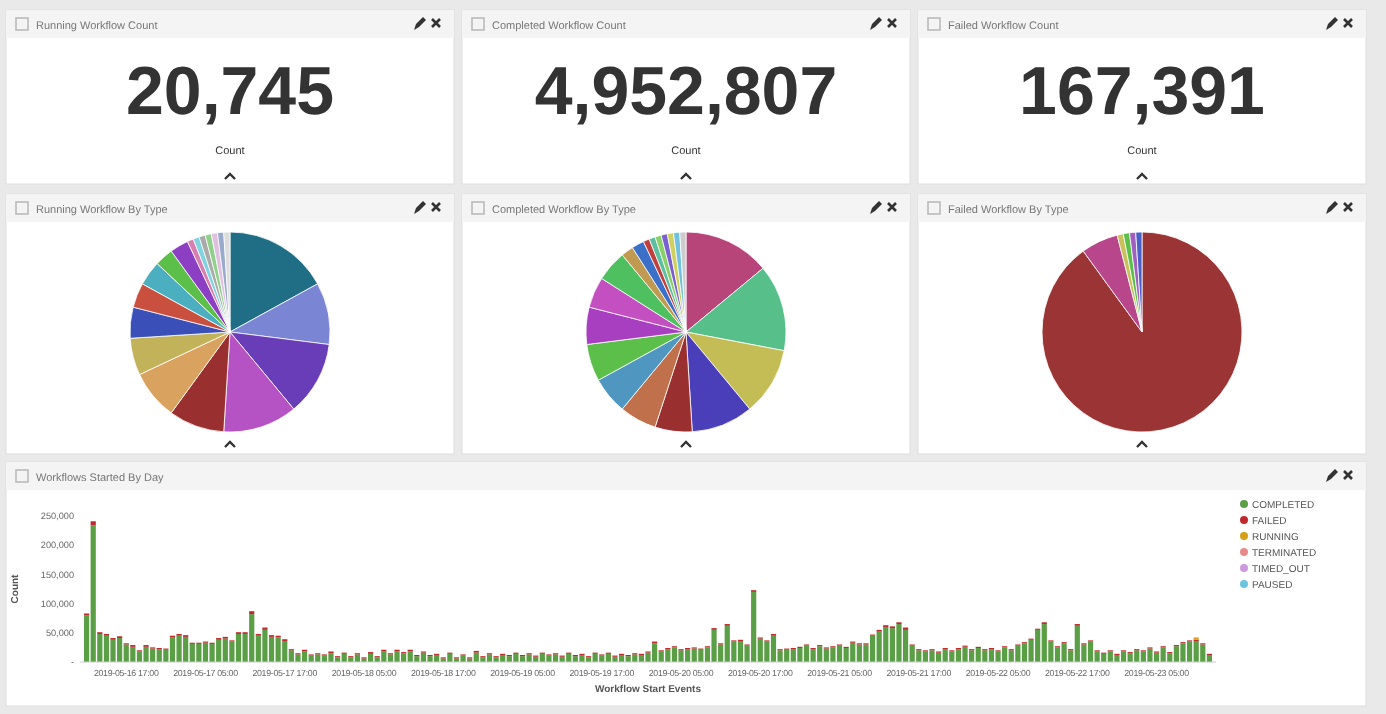  What do you see at coordinates (230, 92) in the screenshot?
I see `data-label: 20,745` at bounding box center [230, 92].